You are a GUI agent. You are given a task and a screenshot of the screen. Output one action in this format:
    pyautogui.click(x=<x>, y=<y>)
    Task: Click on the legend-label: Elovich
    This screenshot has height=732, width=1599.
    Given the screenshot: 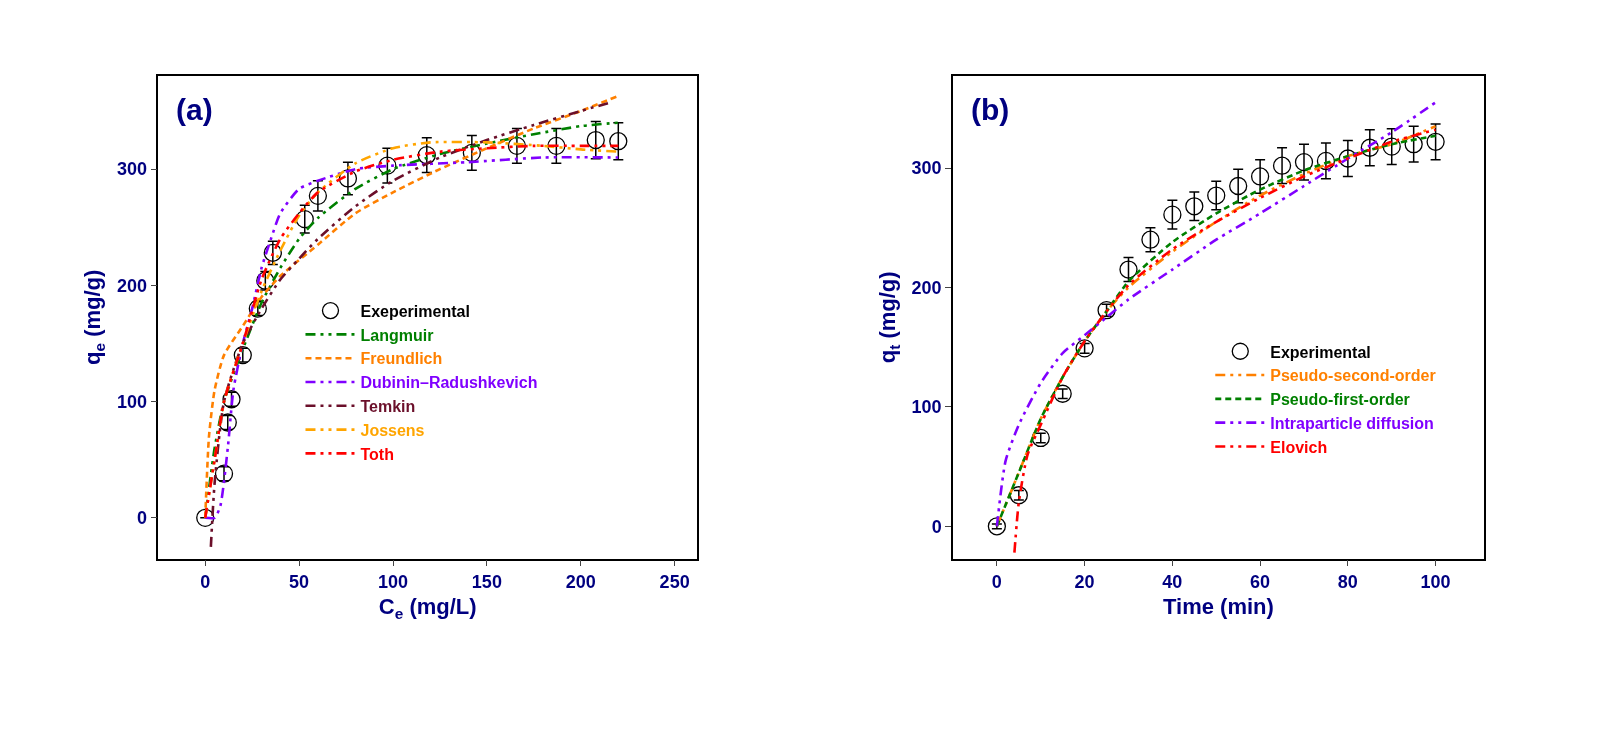 What is the action you would take?
    pyautogui.click(x=1299, y=447)
    